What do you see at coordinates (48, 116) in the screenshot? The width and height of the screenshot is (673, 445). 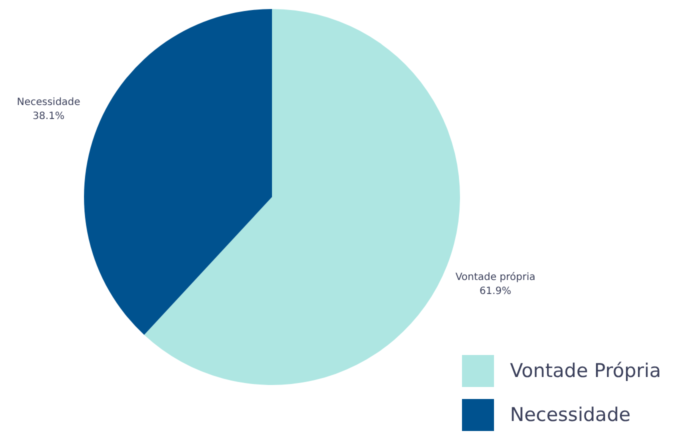 I see `data-label: 38.1%` at bounding box center [48, 116].